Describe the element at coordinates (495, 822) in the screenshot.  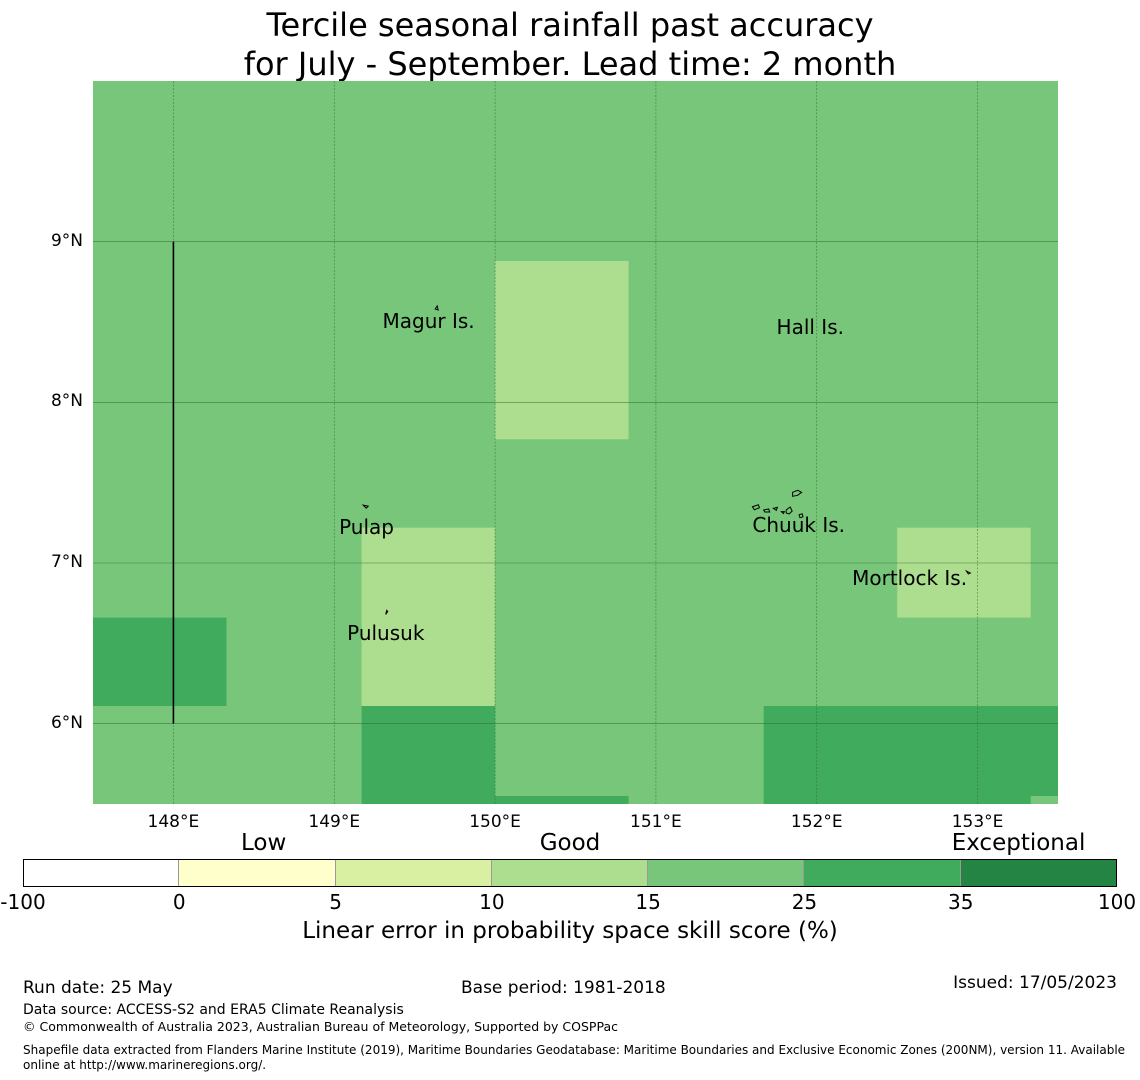
I see `lon-tick-label: 150°E` at that location.